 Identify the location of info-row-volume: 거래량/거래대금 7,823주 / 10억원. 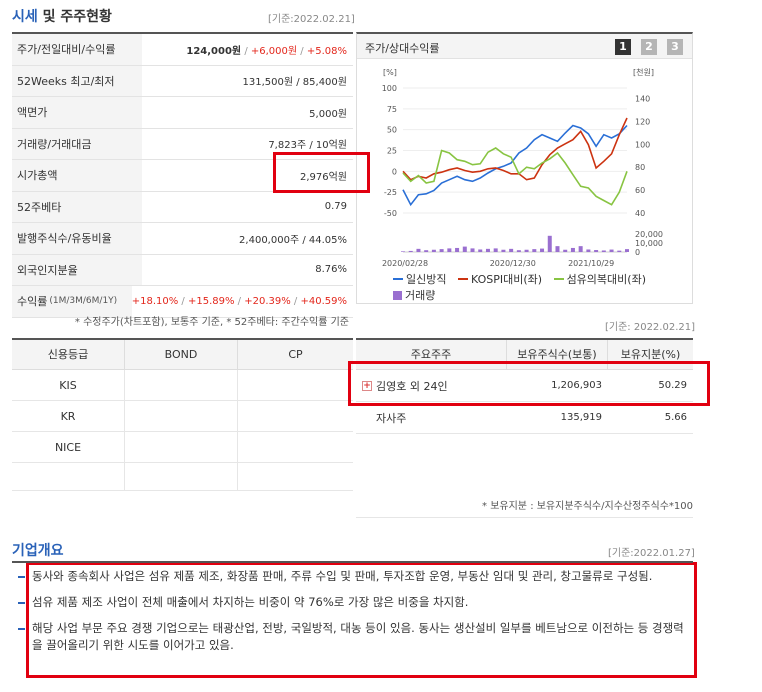
(182, 144).